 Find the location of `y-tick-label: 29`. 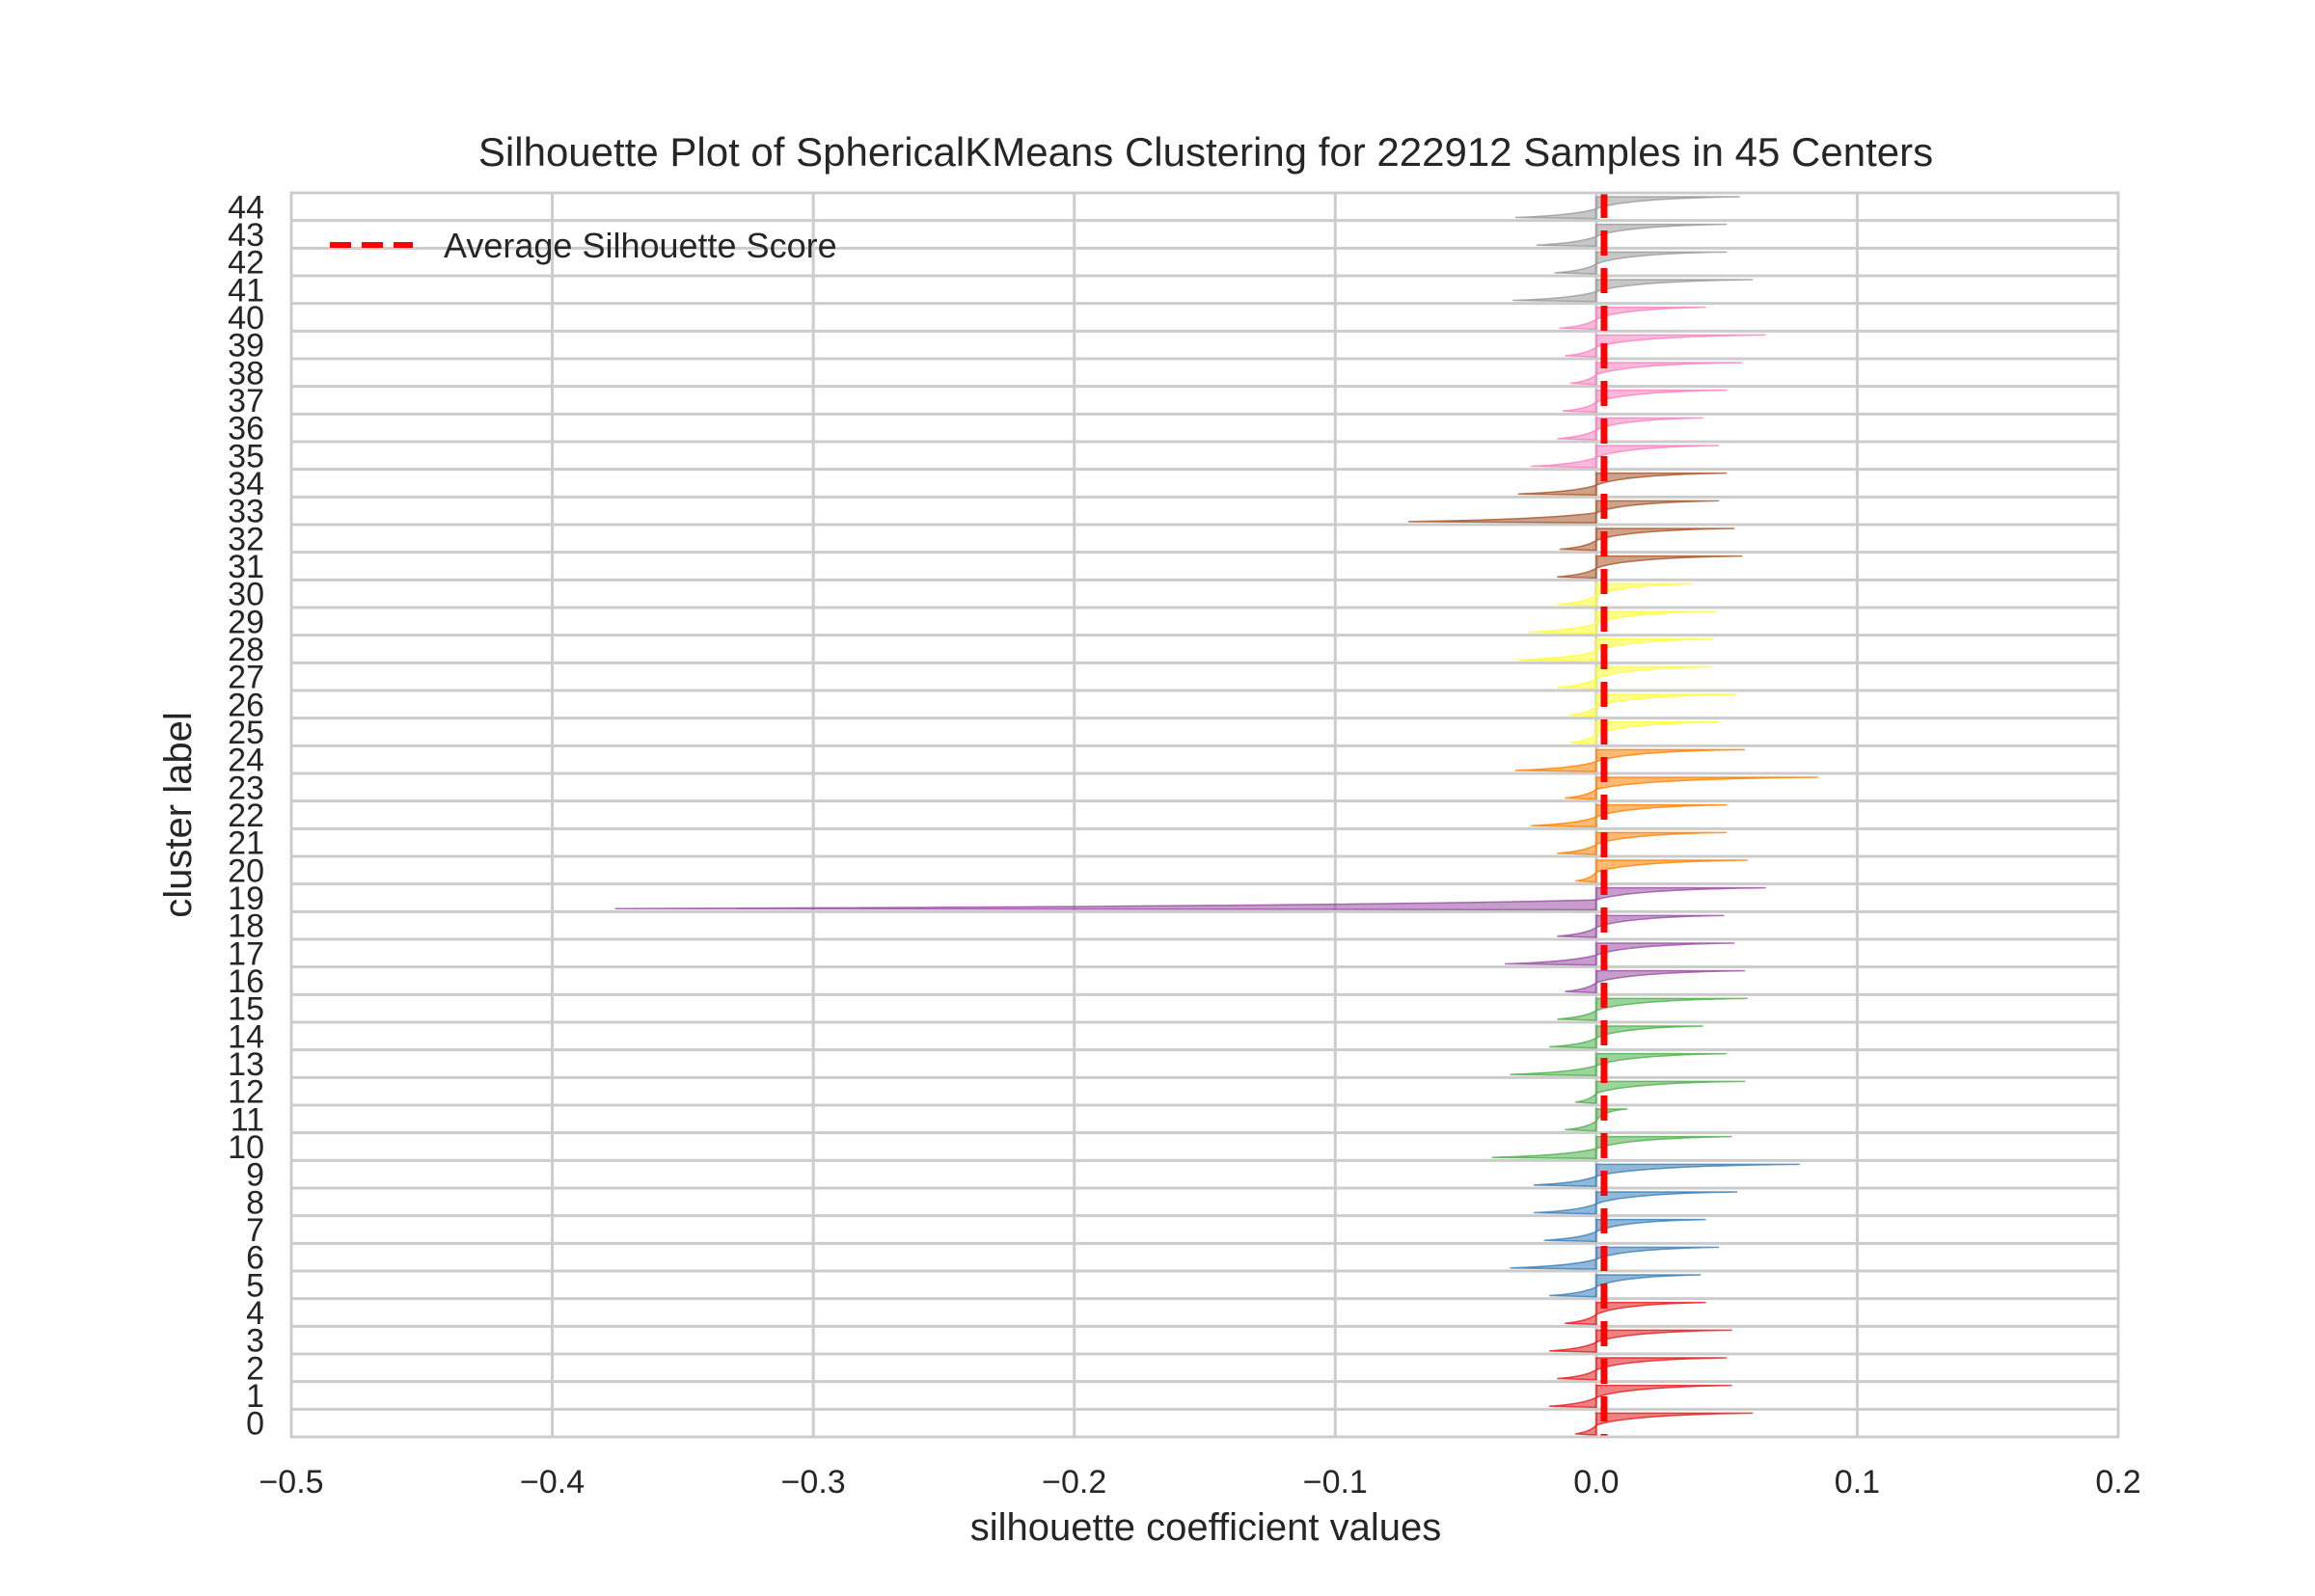

y-tick-label: 29 is located at coordinates (246, 622).